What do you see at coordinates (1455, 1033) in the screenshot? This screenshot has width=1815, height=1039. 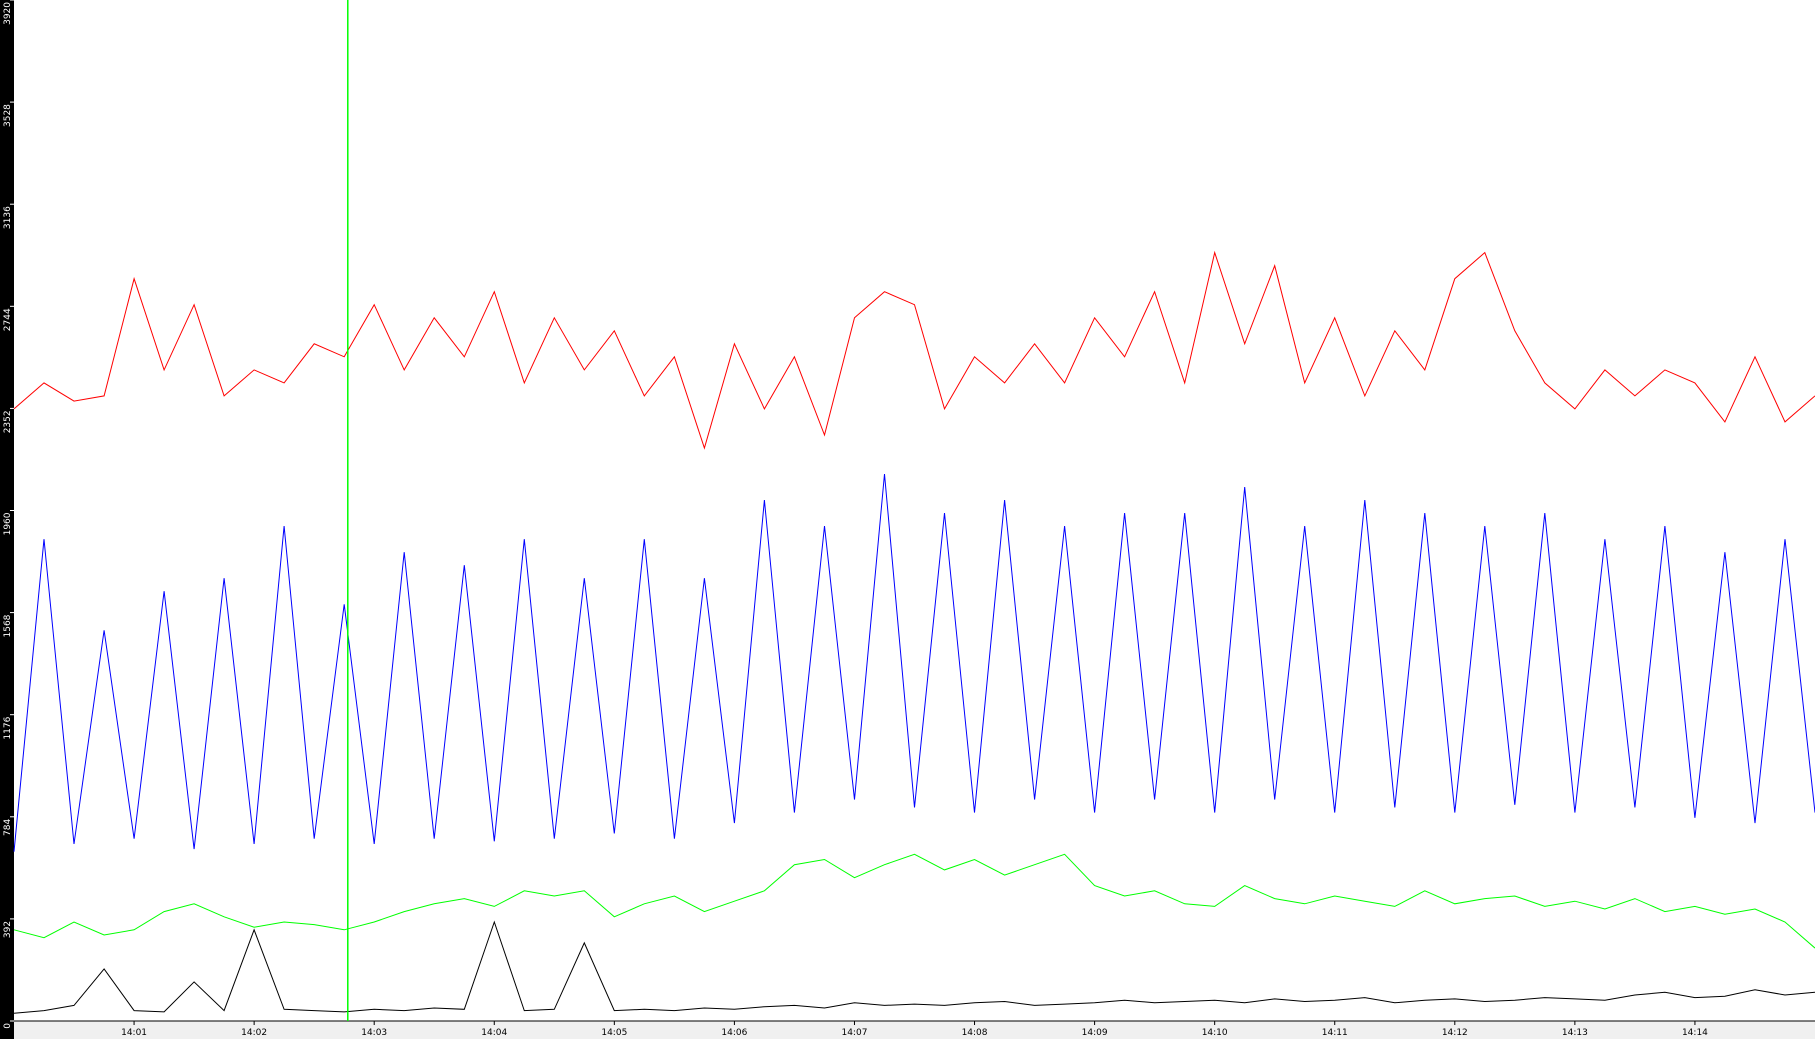 I see `x-tick-label: 14:12` at bounding box center [1455, 1033].